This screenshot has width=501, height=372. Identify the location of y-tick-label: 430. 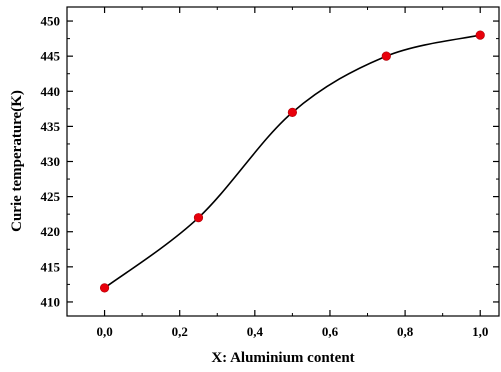
(51, 161).